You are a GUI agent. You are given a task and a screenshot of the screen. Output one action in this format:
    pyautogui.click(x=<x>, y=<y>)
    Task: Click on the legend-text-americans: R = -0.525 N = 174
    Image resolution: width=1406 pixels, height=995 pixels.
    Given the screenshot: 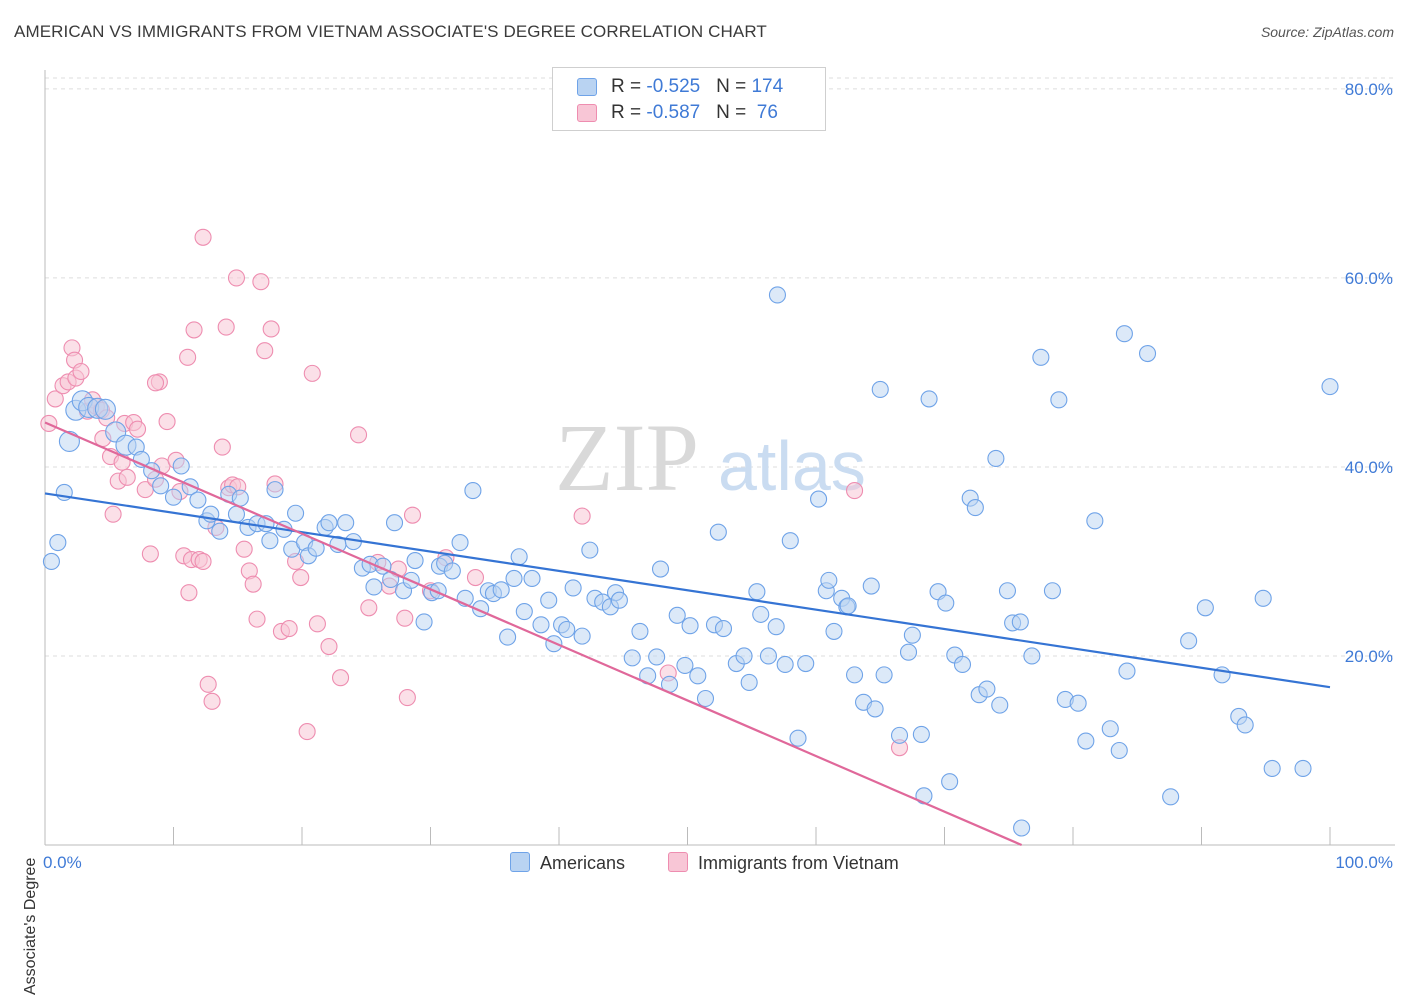 What is the action you would take?
    pyautogui.click(x=697, y=86)
    